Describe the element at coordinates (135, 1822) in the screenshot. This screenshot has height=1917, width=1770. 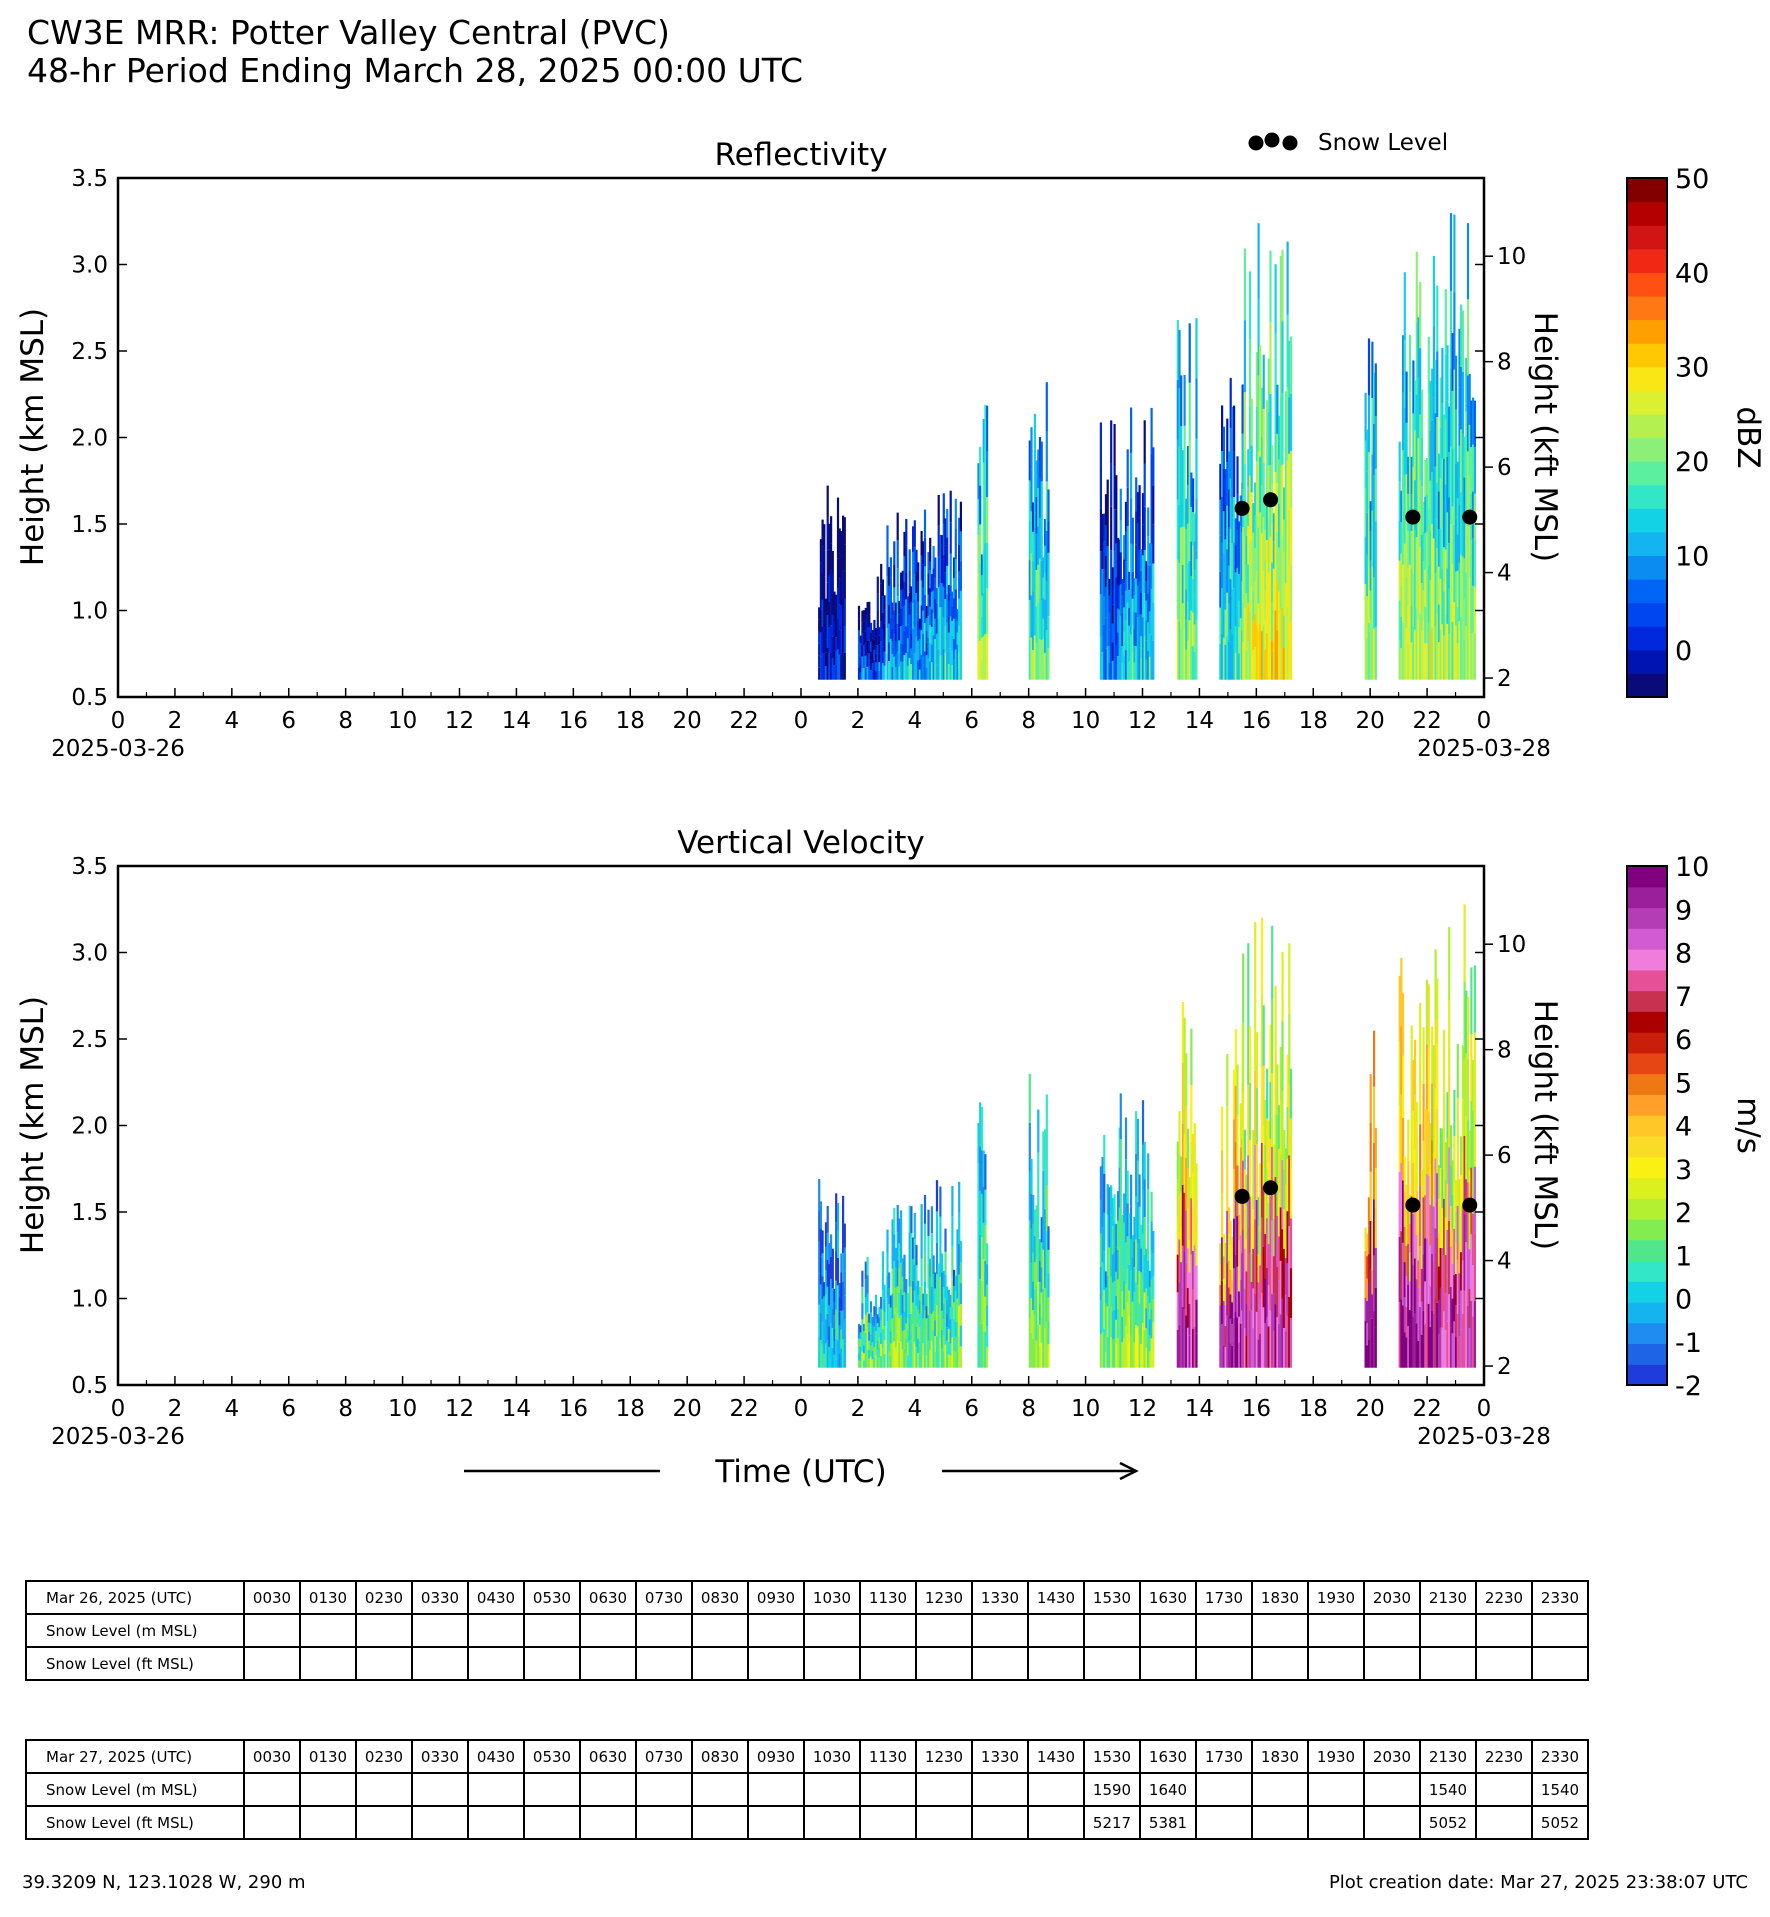
I see `row-label: Snow Level (ft MSL)` at that location.